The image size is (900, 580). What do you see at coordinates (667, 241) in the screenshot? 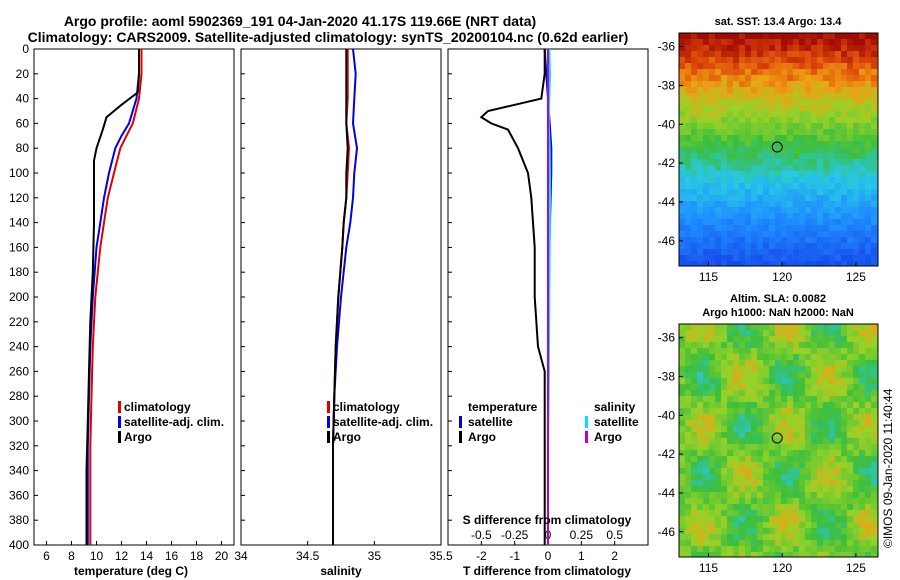
I see `lat-tick-label: -46` at bounding box center [667, 241].